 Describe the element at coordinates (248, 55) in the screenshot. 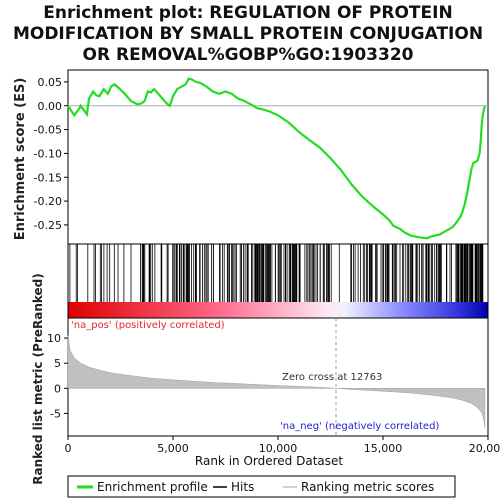

I see `chart-title-line-3: OR REMOVAL%GOBP%GO:1903320` at that location.